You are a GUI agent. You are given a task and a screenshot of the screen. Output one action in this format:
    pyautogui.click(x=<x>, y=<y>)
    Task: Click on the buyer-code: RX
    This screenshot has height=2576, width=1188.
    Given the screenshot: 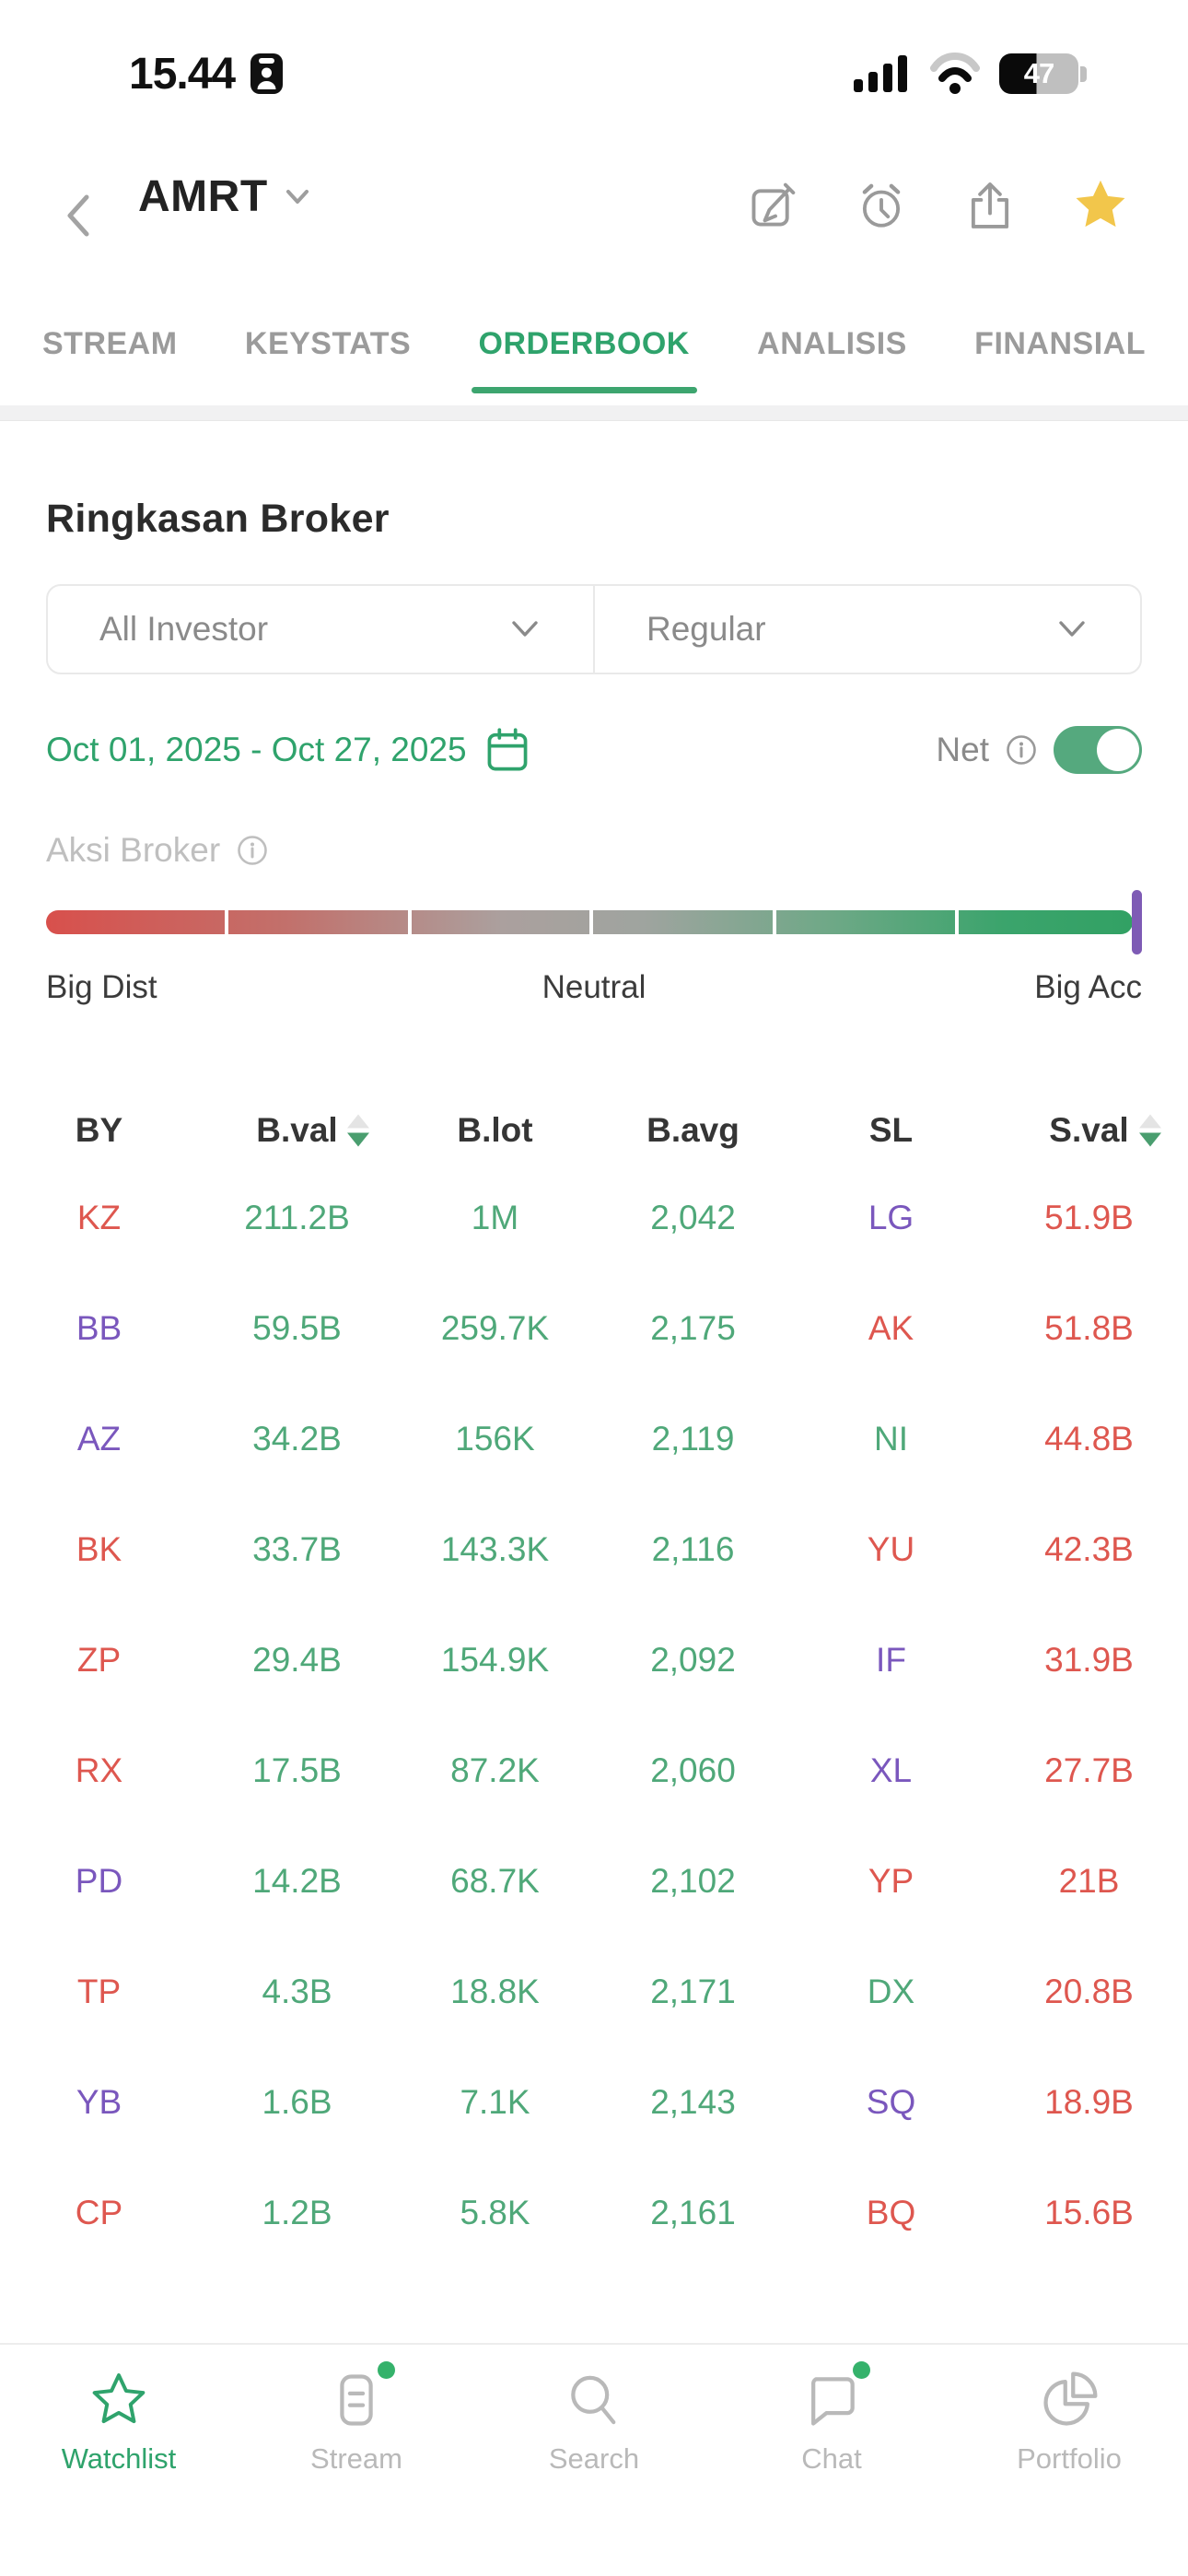 What is the action you would take?
    pyautogui.click(x=99, y=1770)
    